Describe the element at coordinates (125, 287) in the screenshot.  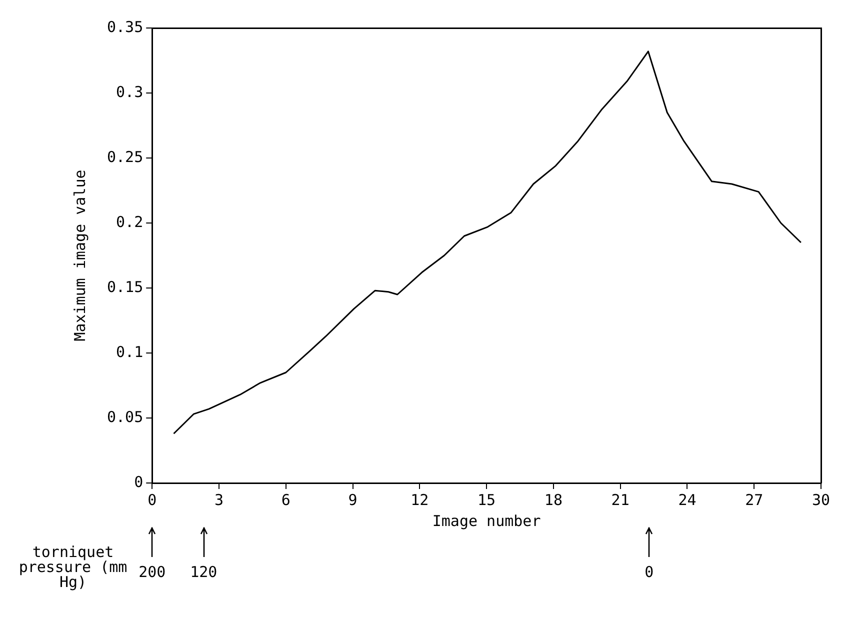
I see `y-tick-label: 0.15` at that location.